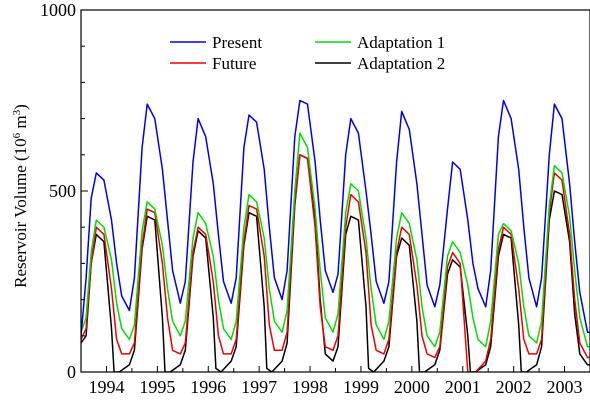 This screenshot has height=401, width=590. What do you see at coordinates (307, 53) in the screenshot?
I see `legend: Present Future Adaptation 1 Adaptation 2` at bounding box center [307, 53].